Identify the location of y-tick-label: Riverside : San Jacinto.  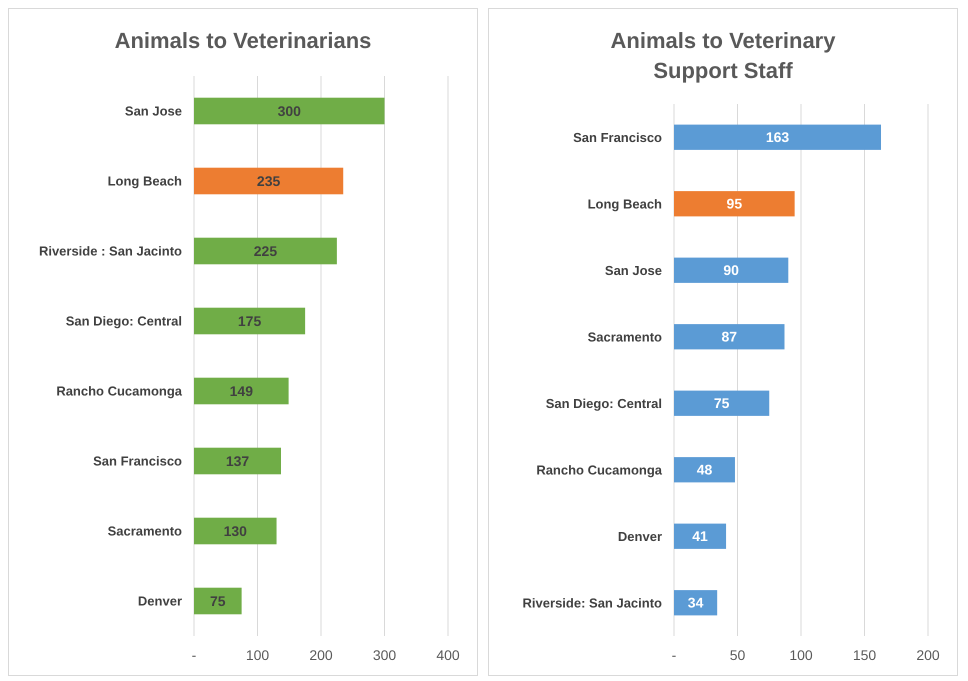
(110, 251).